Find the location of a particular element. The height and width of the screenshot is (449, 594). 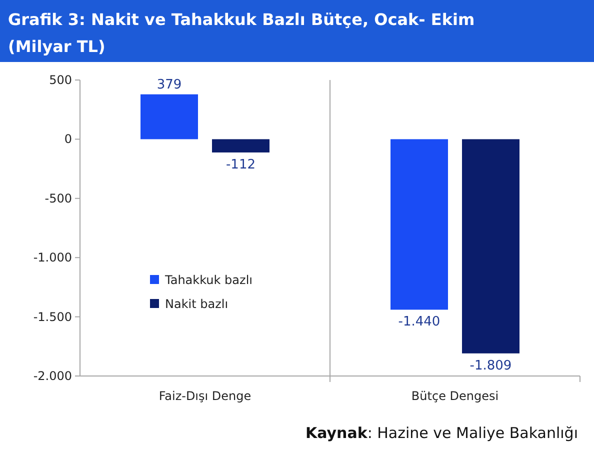

y-tick-label: 0 is located at coordinates (68, 139).